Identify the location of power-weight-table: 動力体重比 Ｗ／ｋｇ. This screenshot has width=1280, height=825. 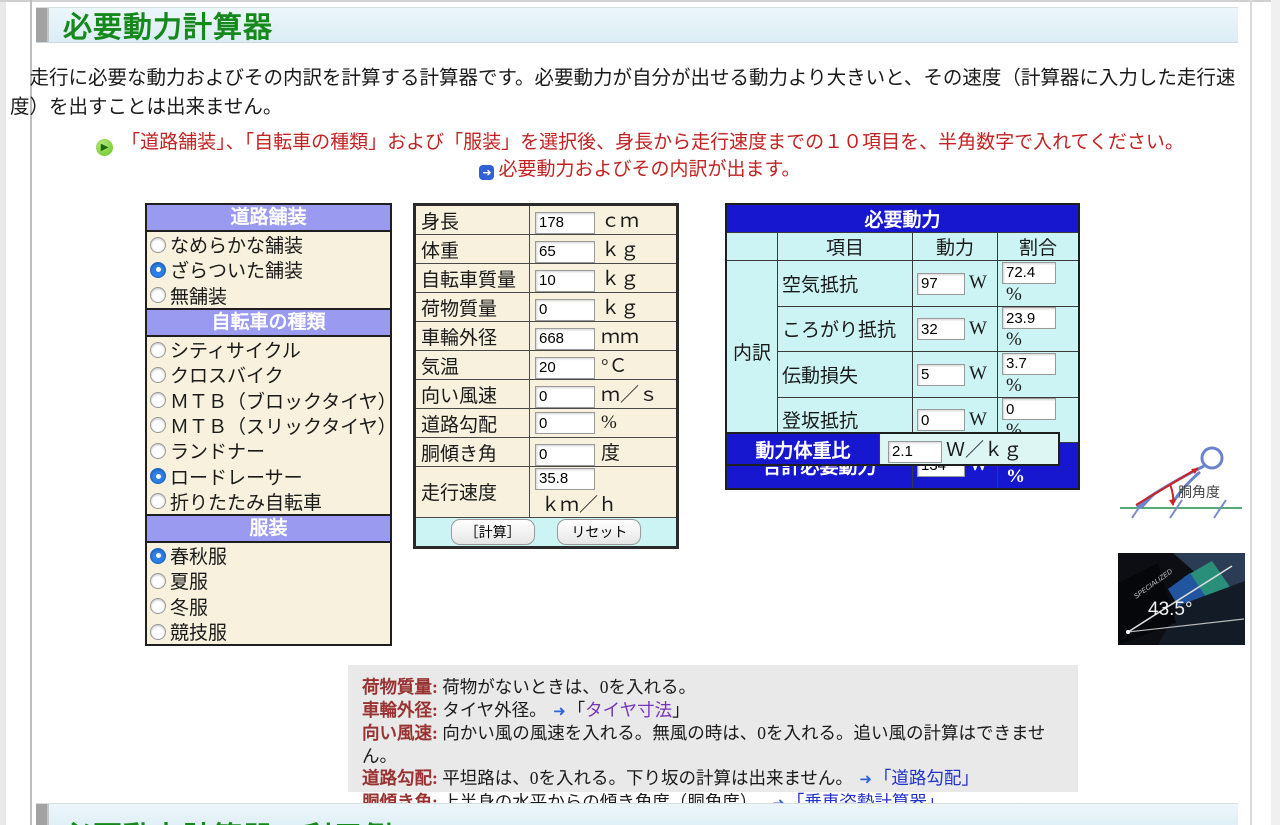
(892, 449).